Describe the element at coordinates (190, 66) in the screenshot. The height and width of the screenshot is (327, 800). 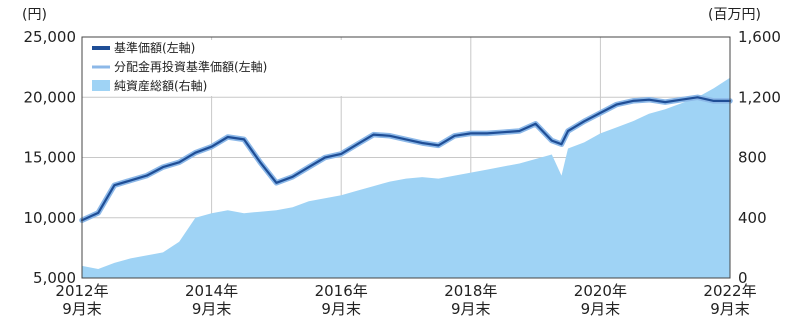
I see `legend-label-reinvested: 分配金再投資基準価額(左軸)` at that location.